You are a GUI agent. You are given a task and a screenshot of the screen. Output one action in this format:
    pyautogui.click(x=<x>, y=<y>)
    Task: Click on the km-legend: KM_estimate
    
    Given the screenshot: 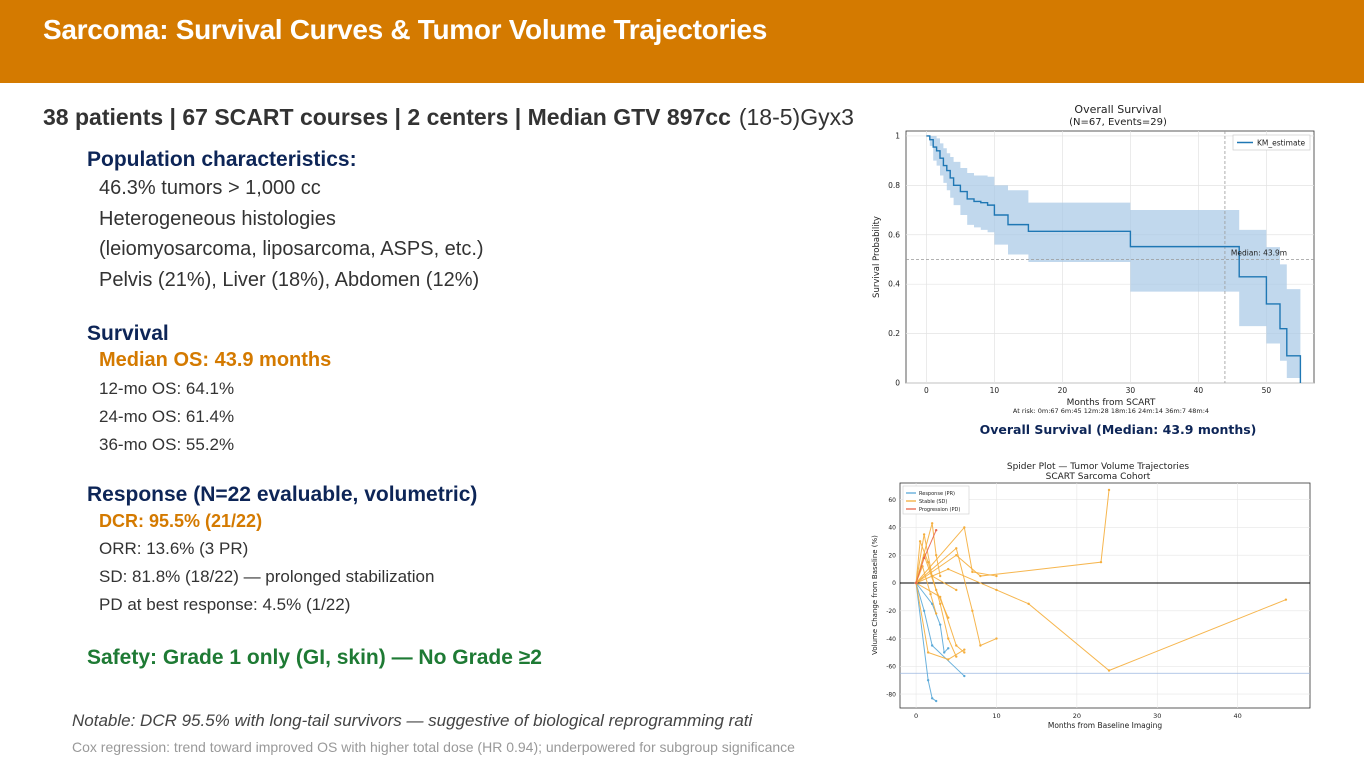 What is the action you would take?
    pyautogui.click(x=1271, y=142)
    